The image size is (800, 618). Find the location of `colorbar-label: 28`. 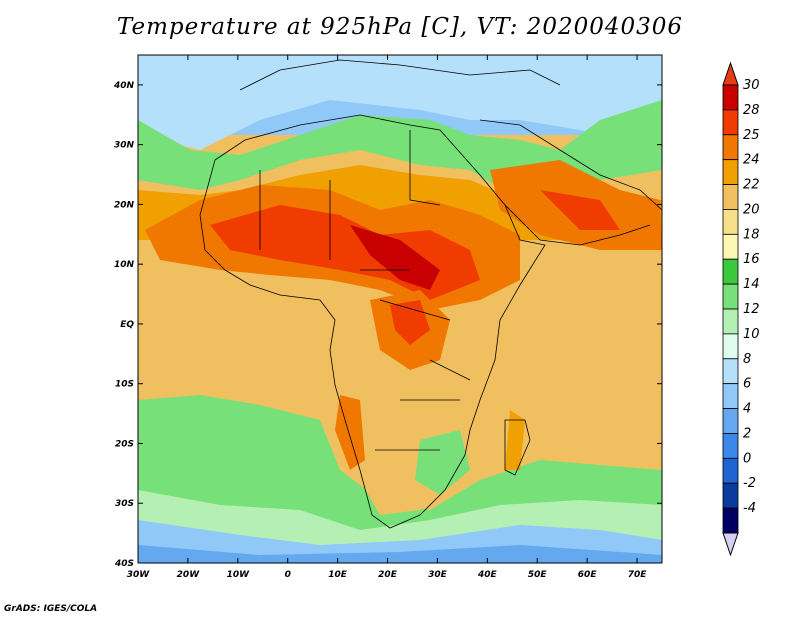

colorbar-label: 28 is located at coordinates (751, 110).